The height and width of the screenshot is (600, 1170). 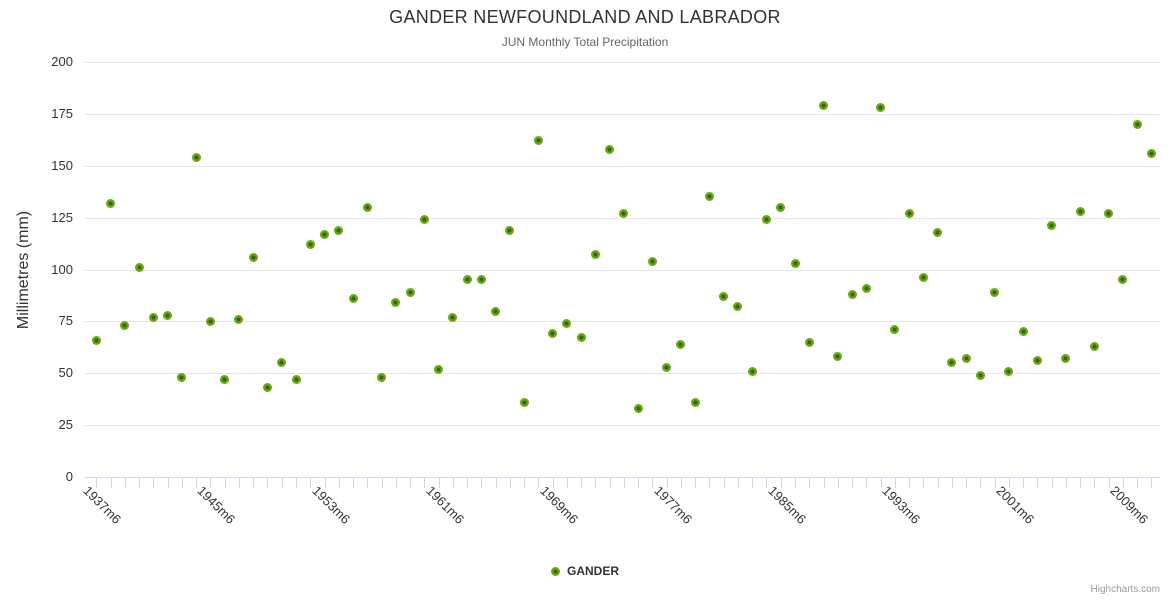 I want to click on y-axis-tick-label: 50, so click(x=65, y=373).